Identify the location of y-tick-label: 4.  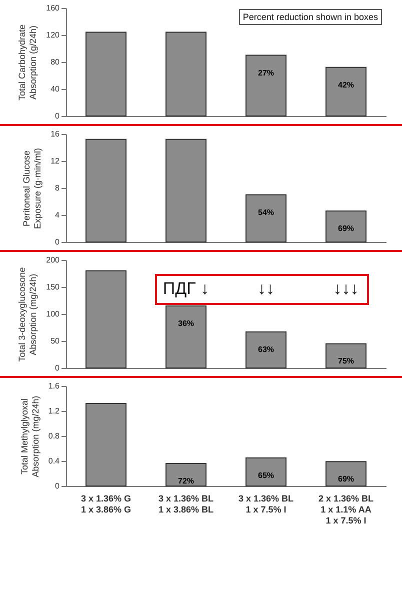
(57, 215).